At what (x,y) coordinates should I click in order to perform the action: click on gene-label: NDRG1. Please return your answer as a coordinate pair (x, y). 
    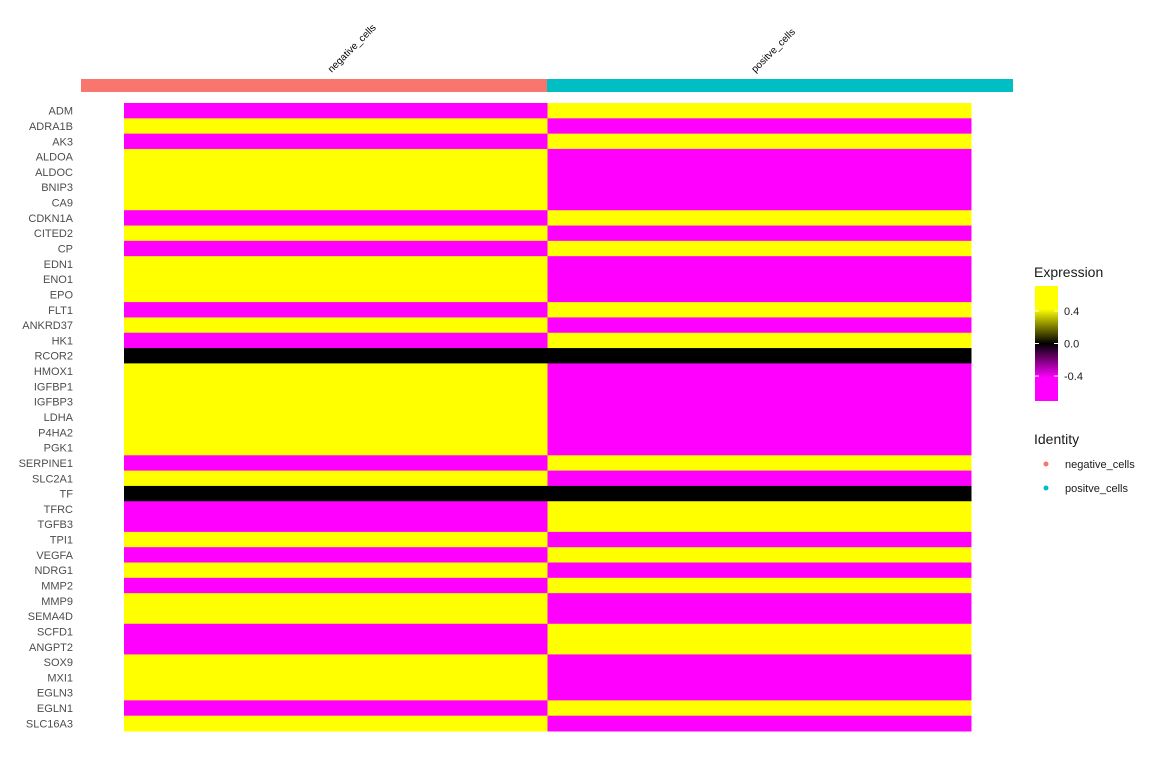
    Looking at the image, I should click on (53, 571).